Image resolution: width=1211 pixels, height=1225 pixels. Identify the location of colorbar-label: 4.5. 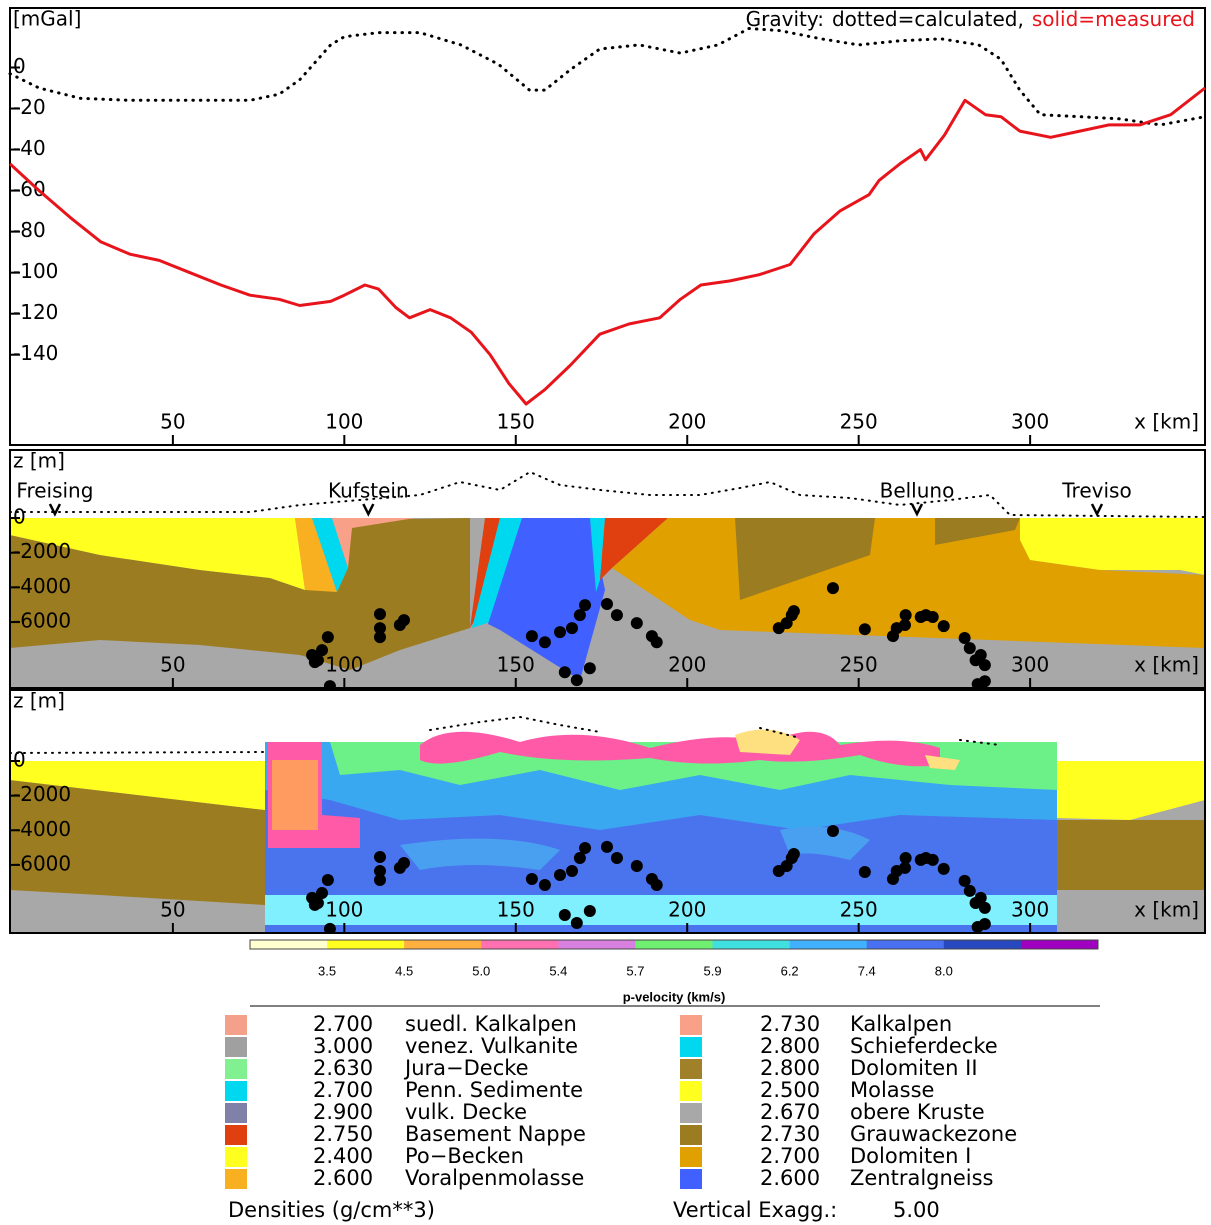
(404, 970).